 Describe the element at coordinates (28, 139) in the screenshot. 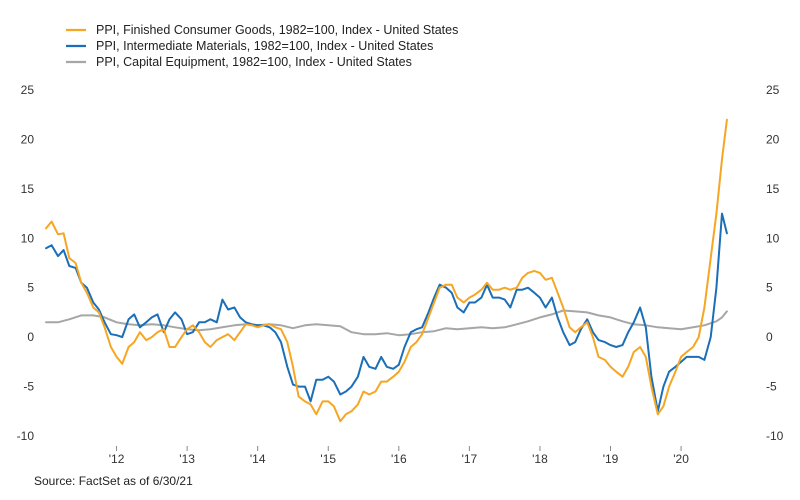

I see `y-tick-label-left: 20` at that location.